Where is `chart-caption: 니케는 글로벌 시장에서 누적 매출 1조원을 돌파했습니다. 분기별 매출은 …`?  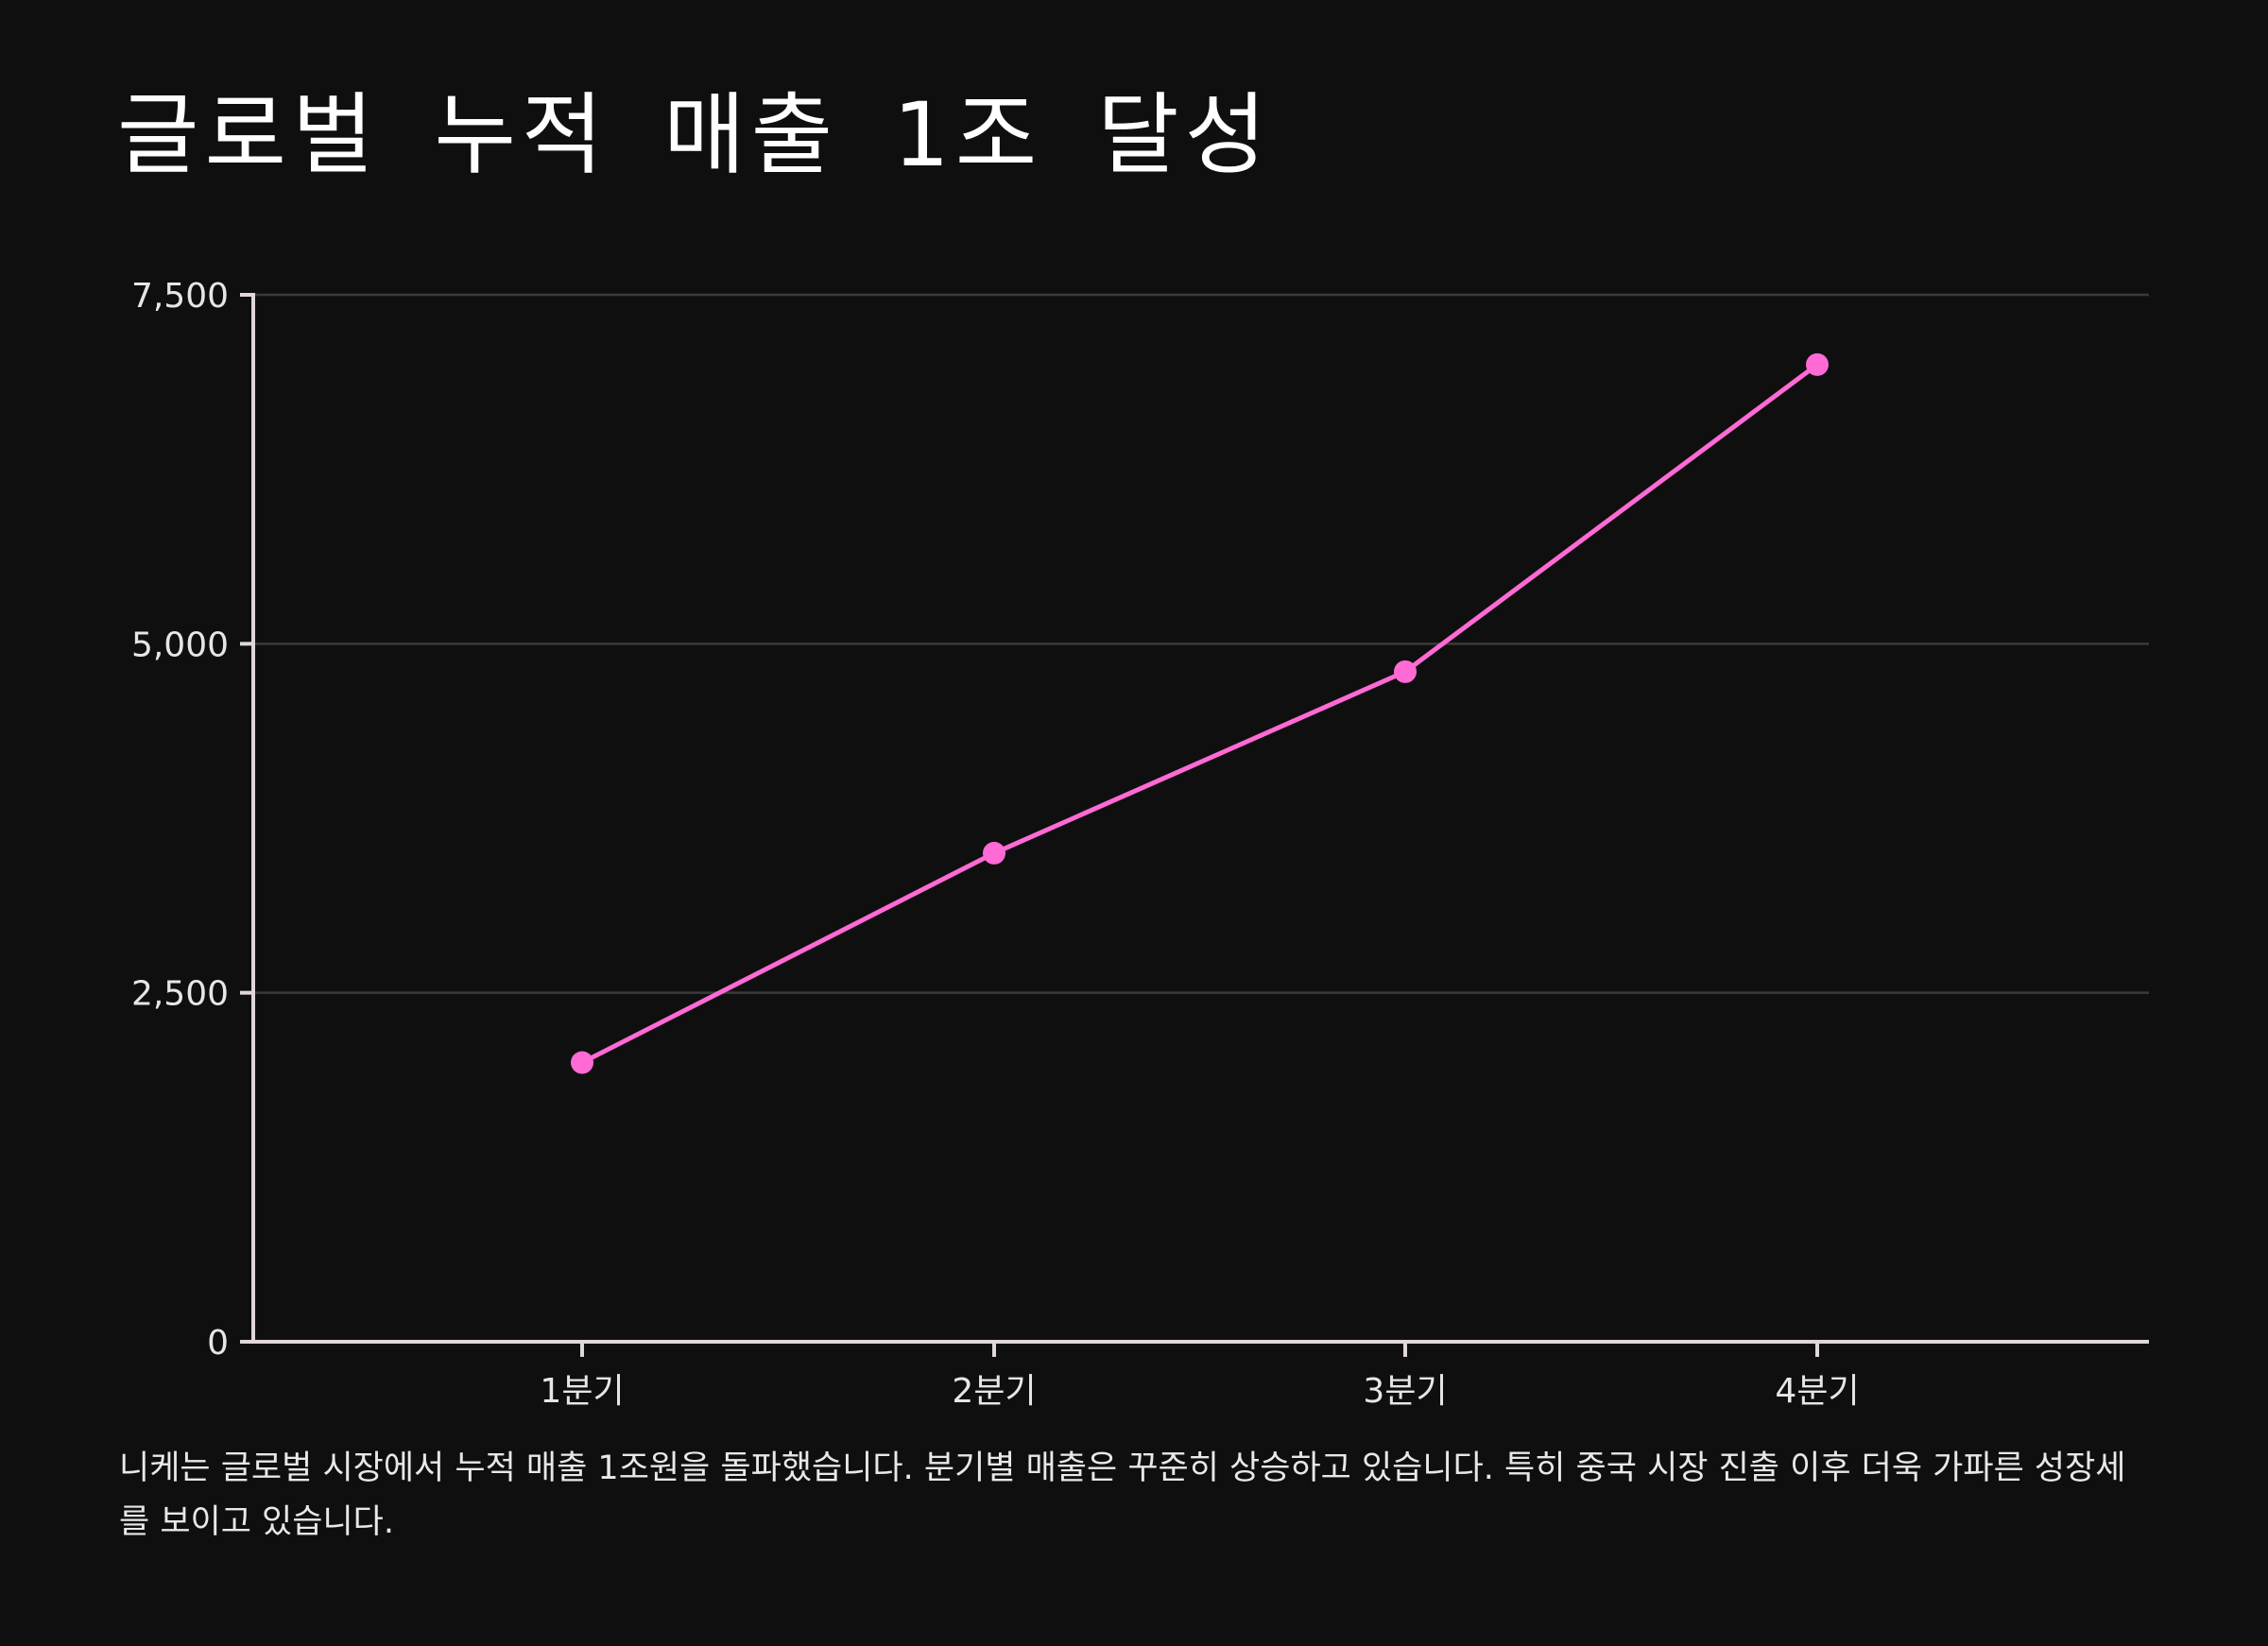
chart-caption: 니케는 글로벌 시장에서 누적 매출 1조원을 돌파했습니다. 분기별 매출은 … is located at coordinates (1122, 1495).